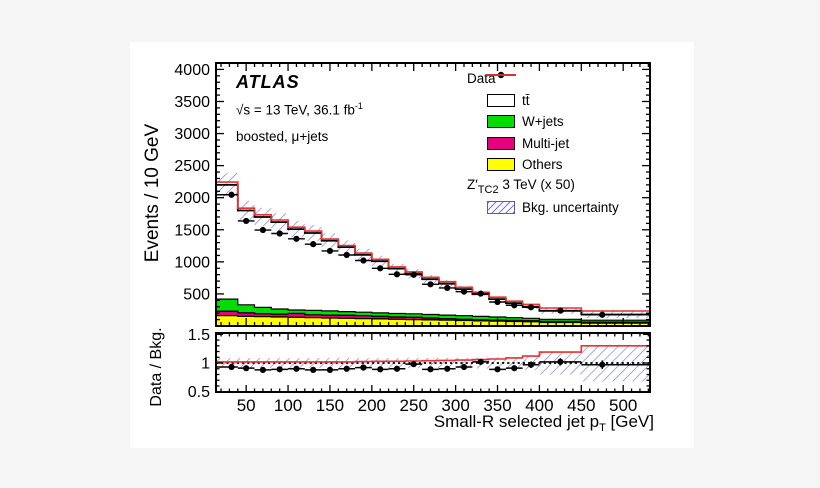 This screenshot has height=488, width=820. I want to click on main-y-tick-label: 3000, so click(192, 134).